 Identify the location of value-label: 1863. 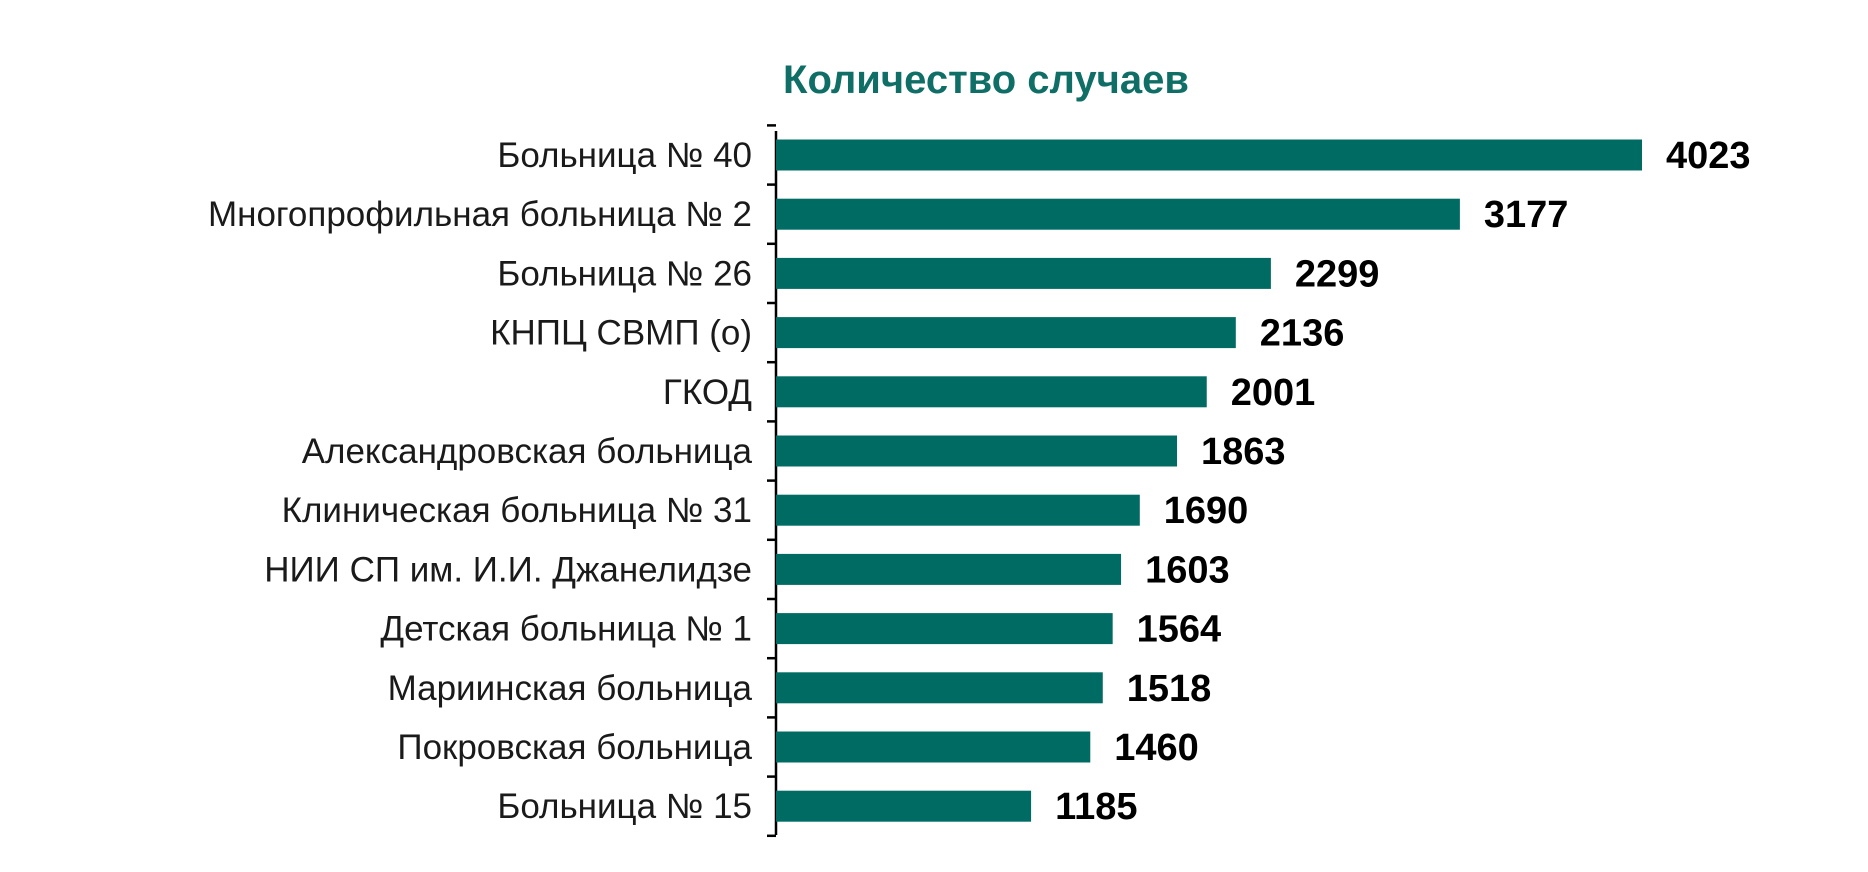
(1243, 452).